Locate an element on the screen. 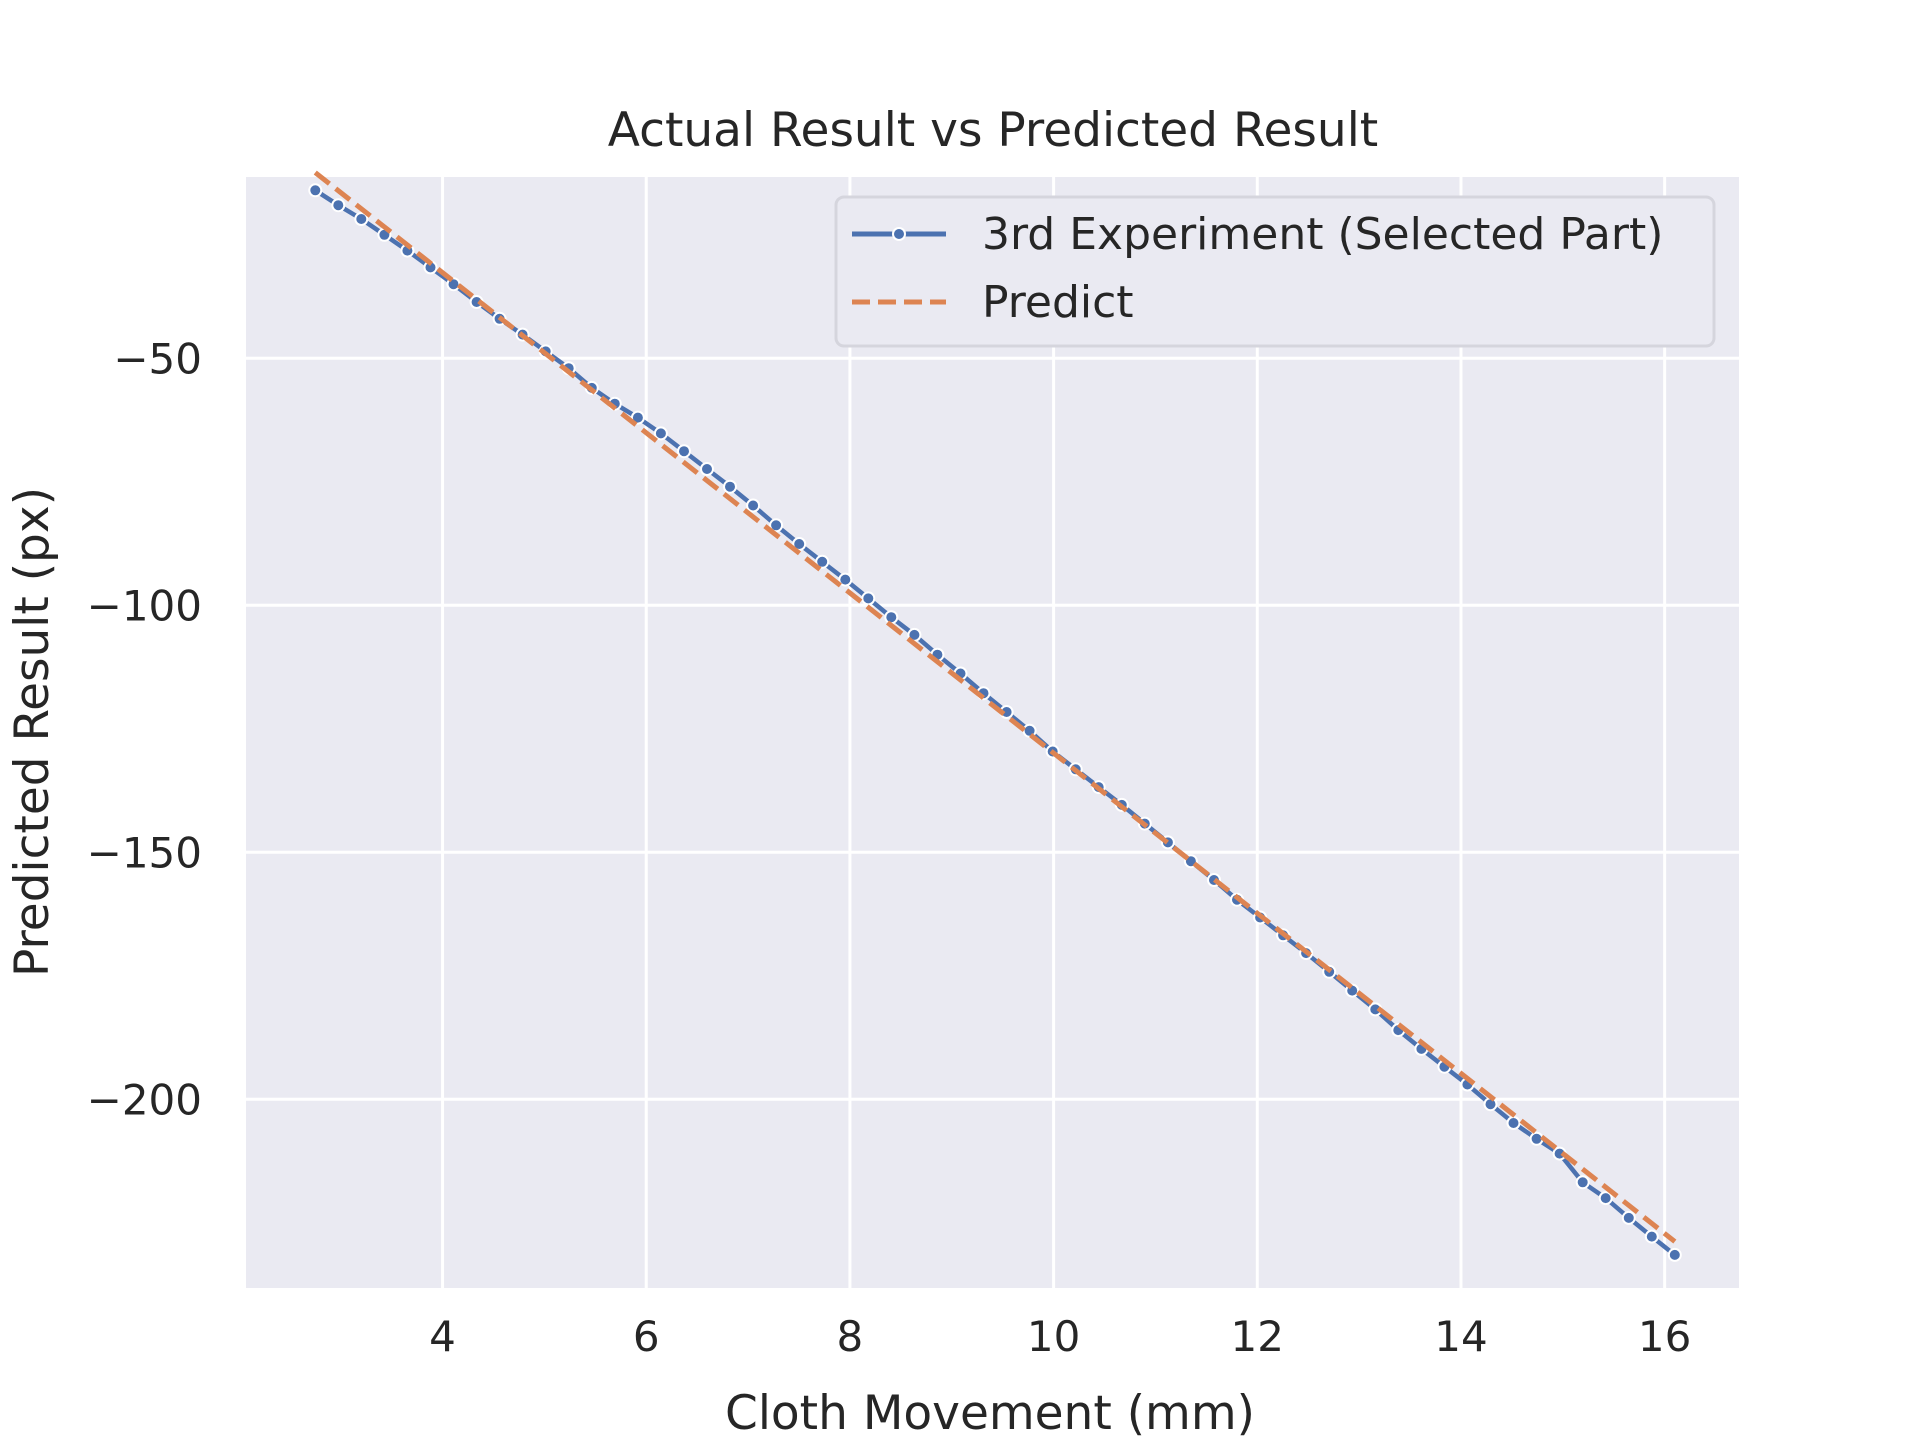 This screenshot has height=1440, width=1920. legend-box is located at coordinates (1275, 271).